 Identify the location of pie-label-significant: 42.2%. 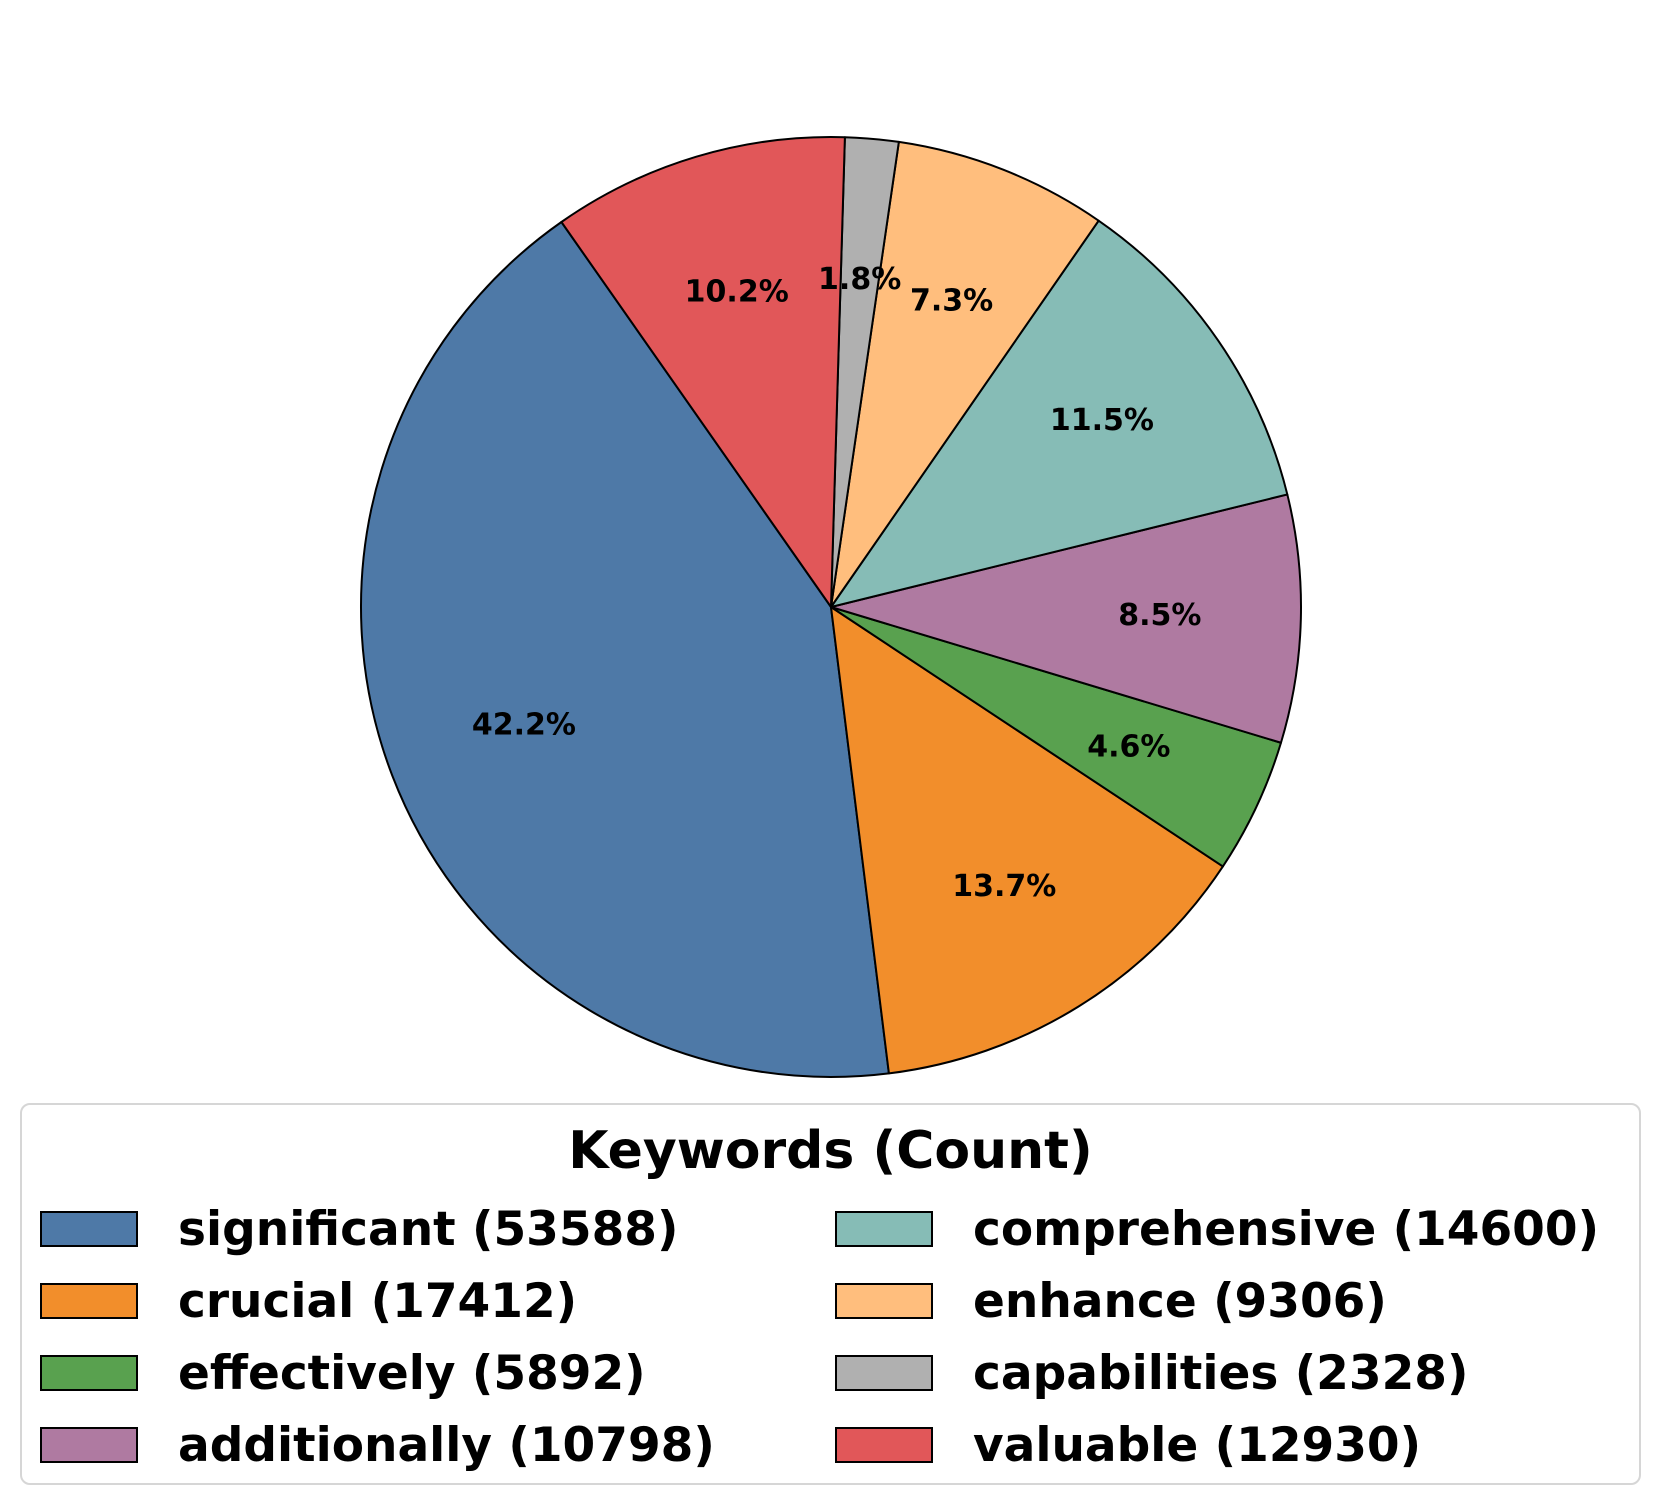
(524, 725).